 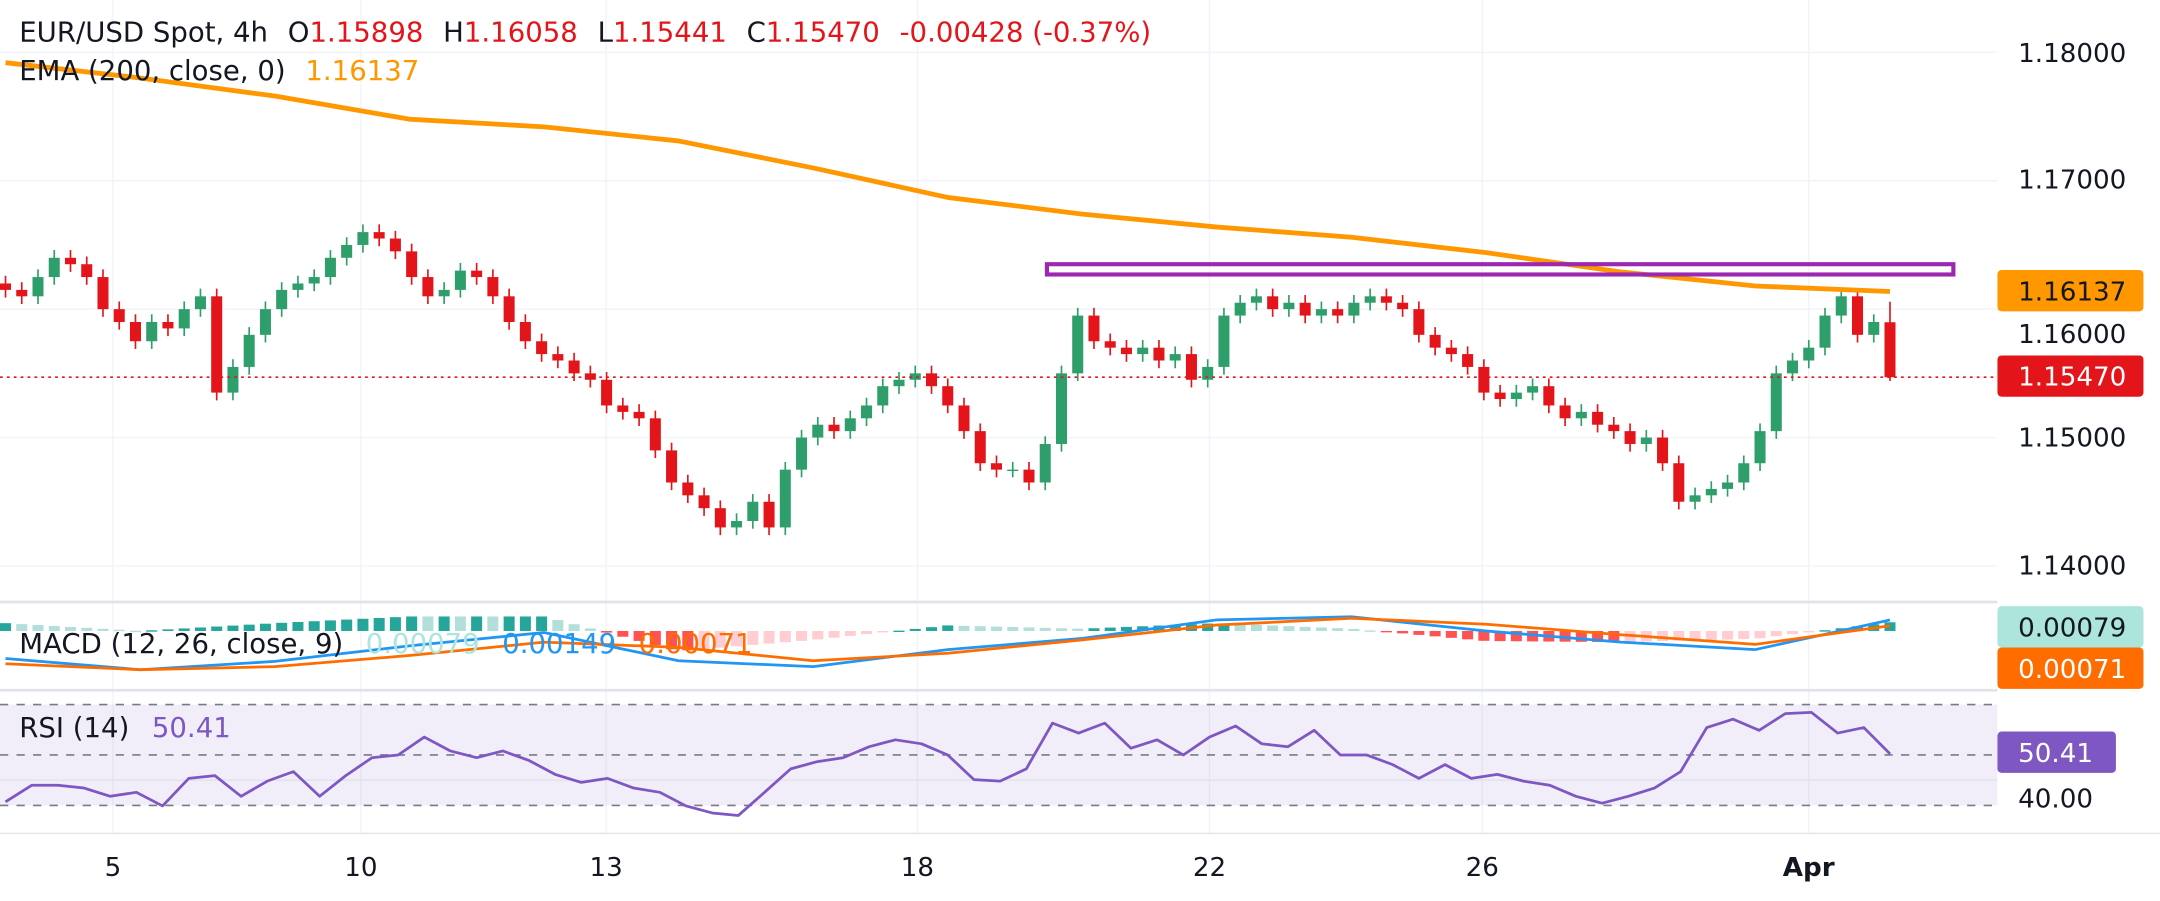 What do you see at coordinates (970, 868) in the screenshot?
I see `time-axis: 5 10 13 18 22 26 Apr` at bounding box center [970, 868].